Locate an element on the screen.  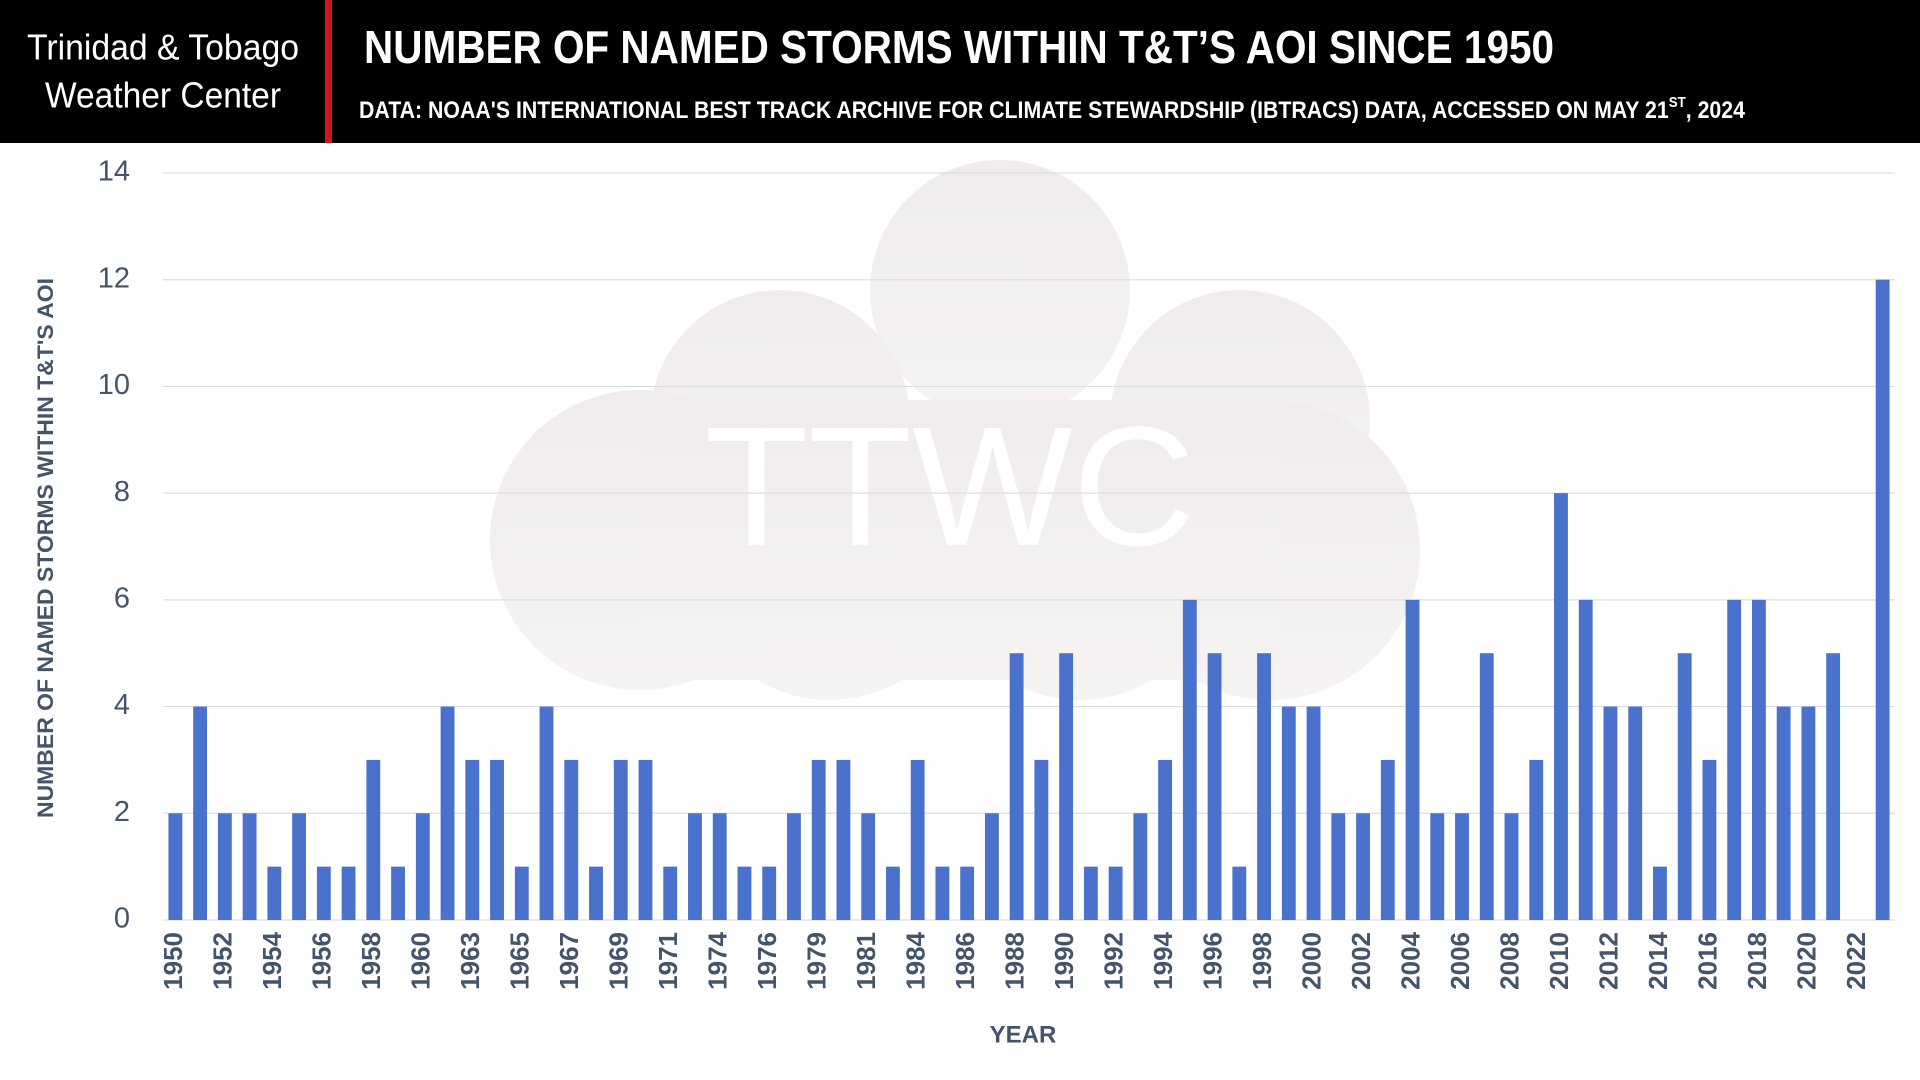
y-tick-label: 0 is located at coordinates (122, 919).